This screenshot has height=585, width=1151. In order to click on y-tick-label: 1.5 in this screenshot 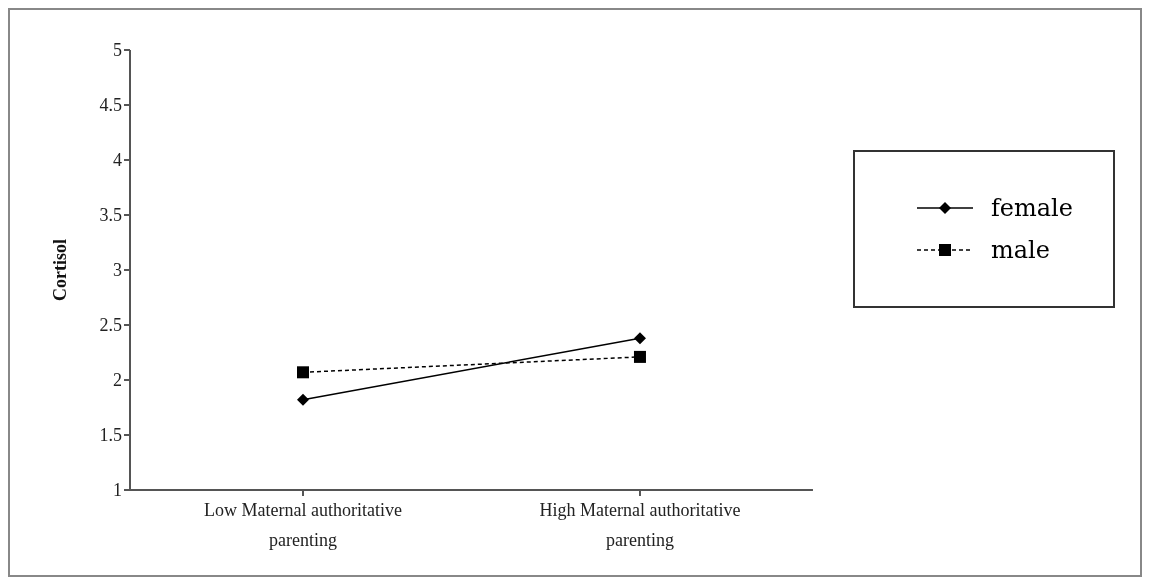, I will do `click(110, 435)`.